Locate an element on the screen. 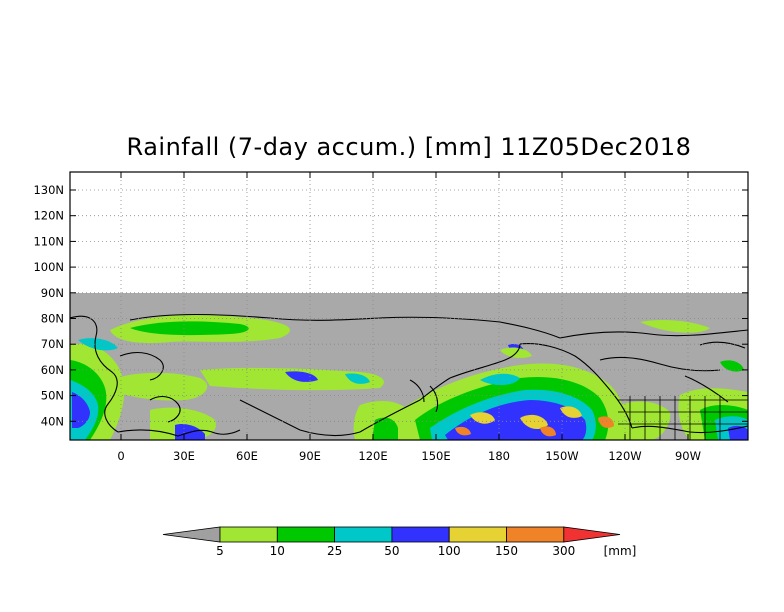 This screenshot has height=612, width=784. lat-tick-label: 50N is located at coordinates (52, 396).